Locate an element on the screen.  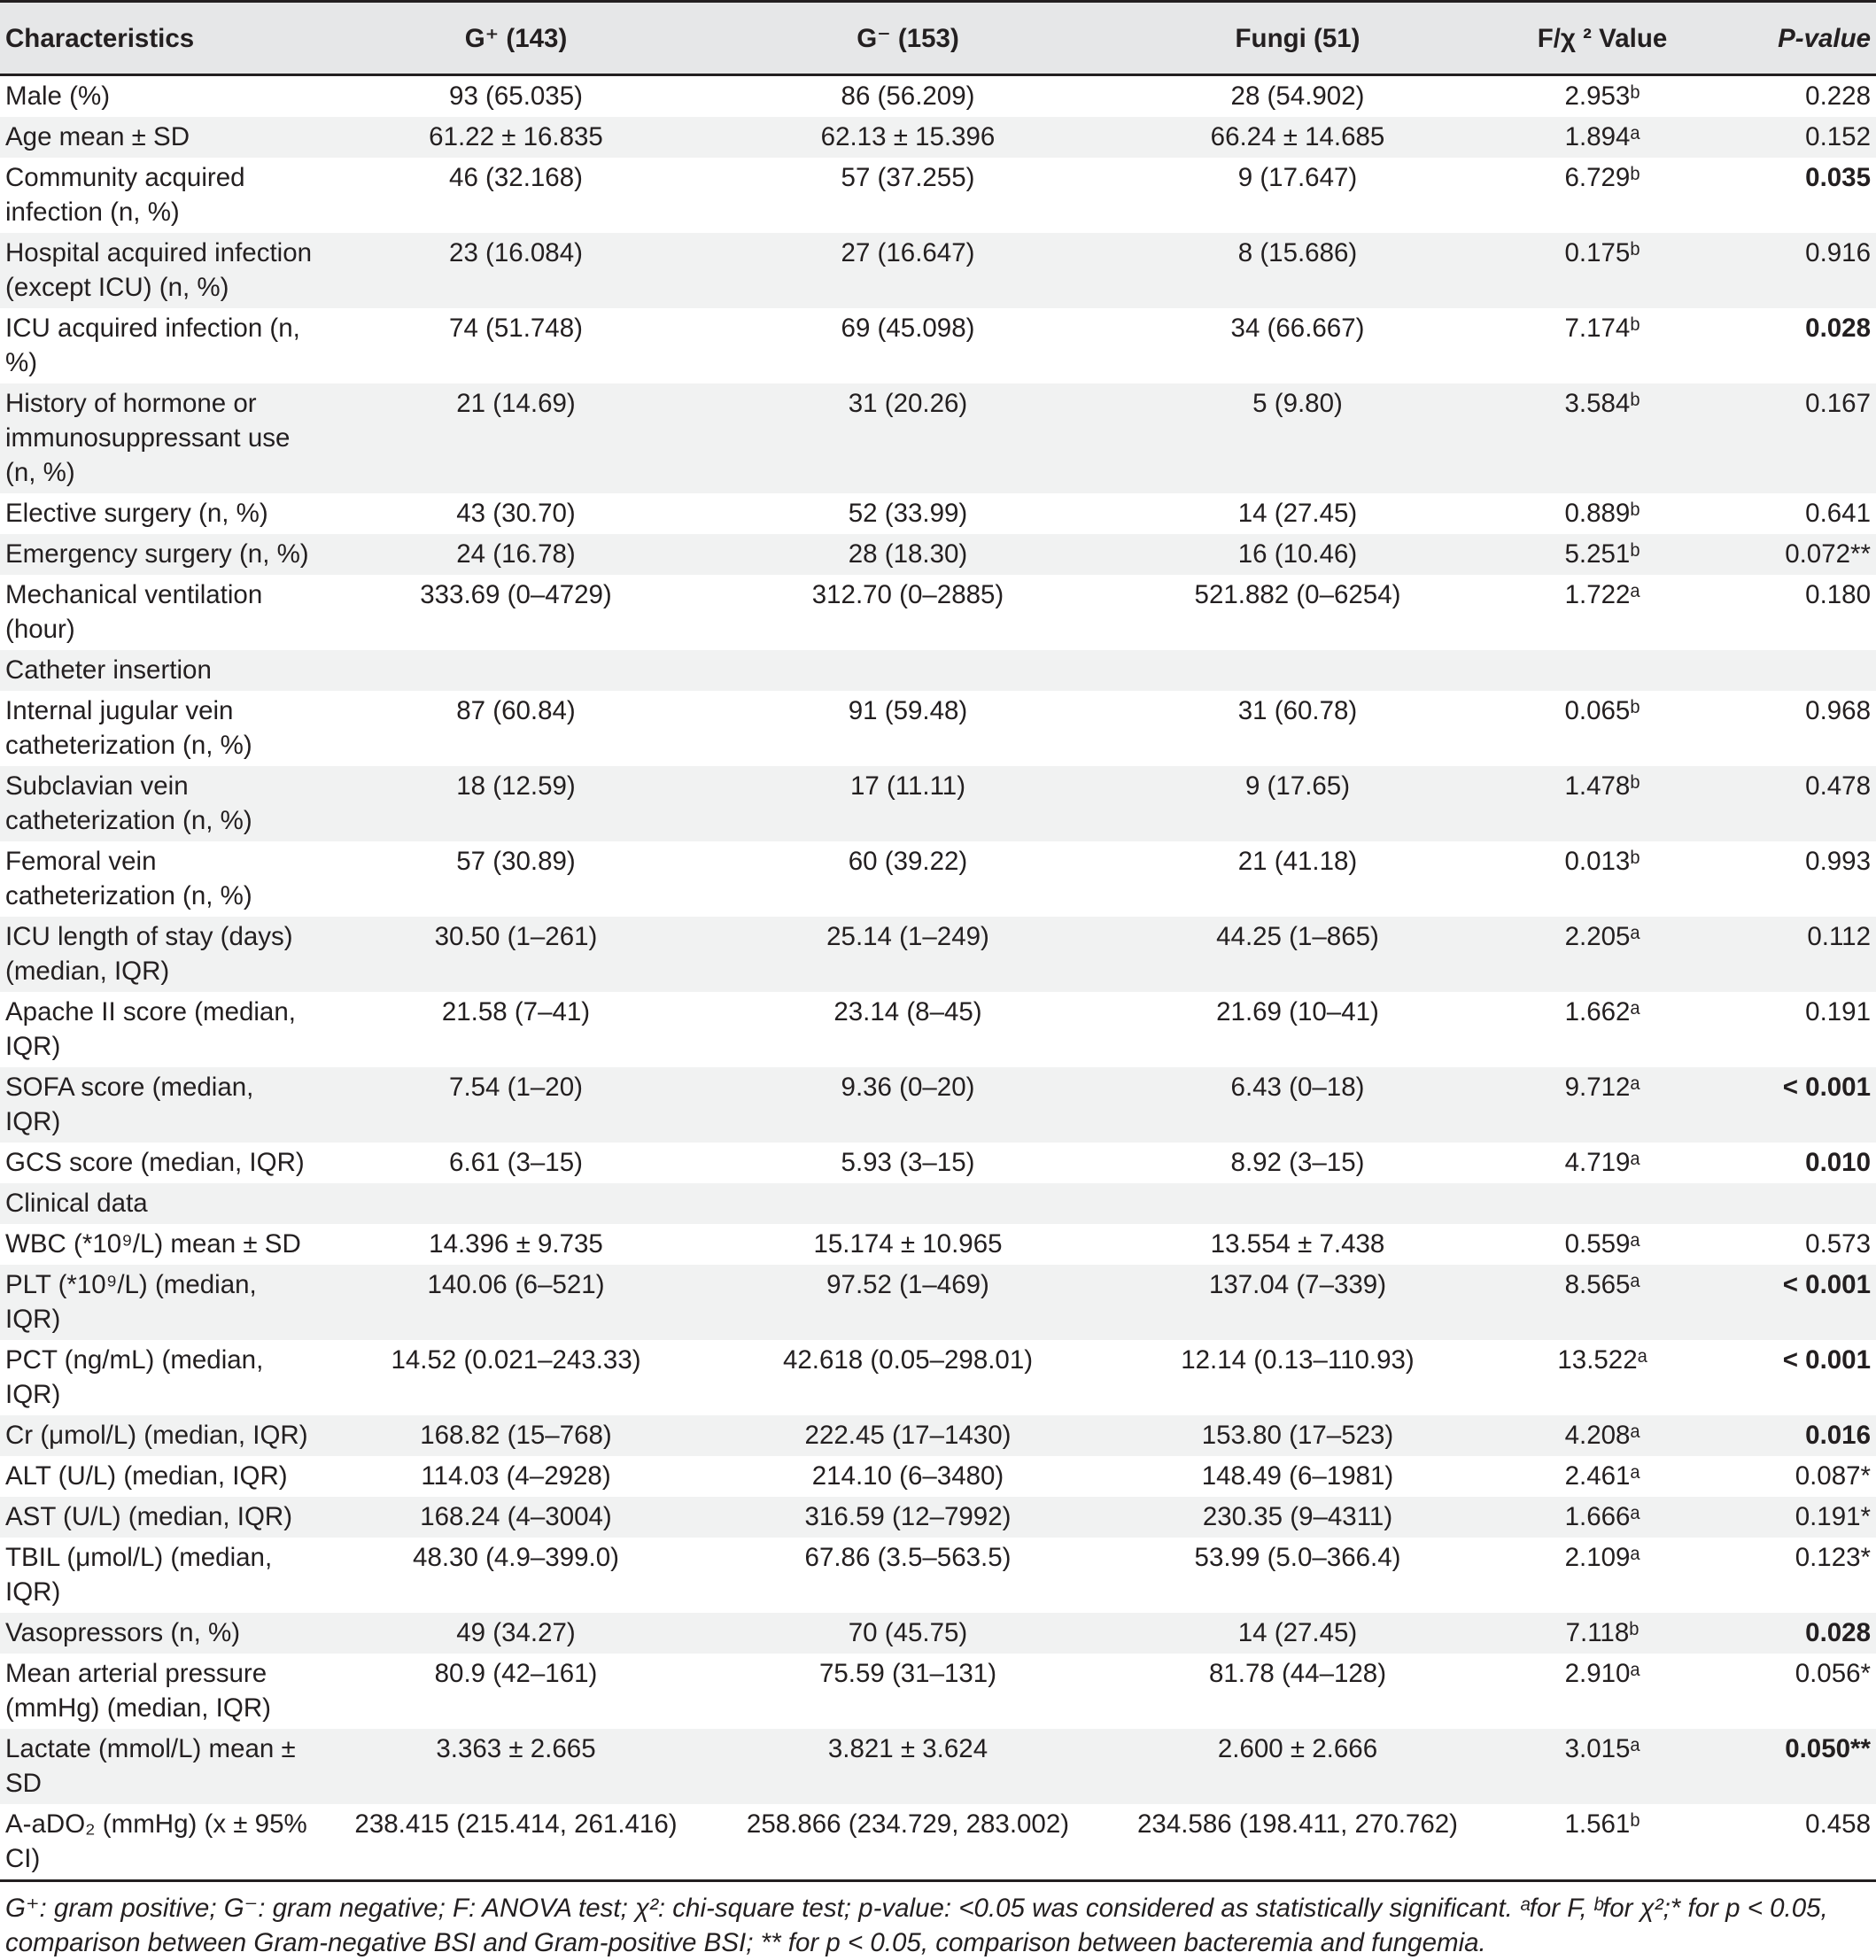
cell-gram-negative: 52 (33.99) is located at coordinates (908, 513).